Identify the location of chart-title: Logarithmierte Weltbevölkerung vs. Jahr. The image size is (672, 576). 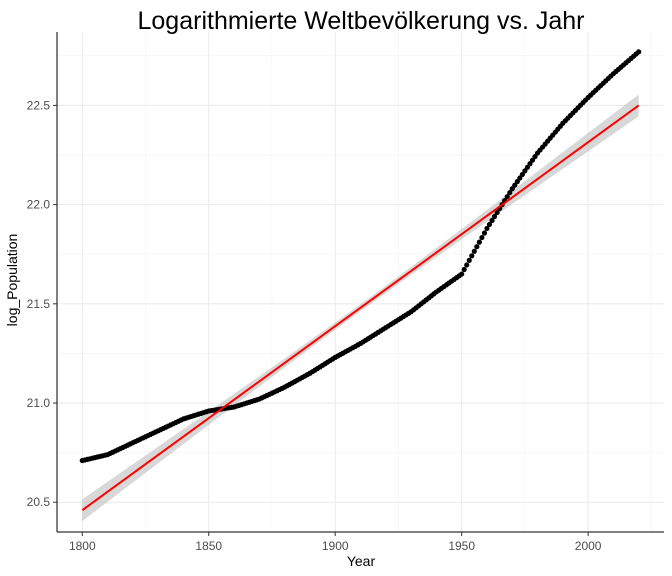
(361, 21).